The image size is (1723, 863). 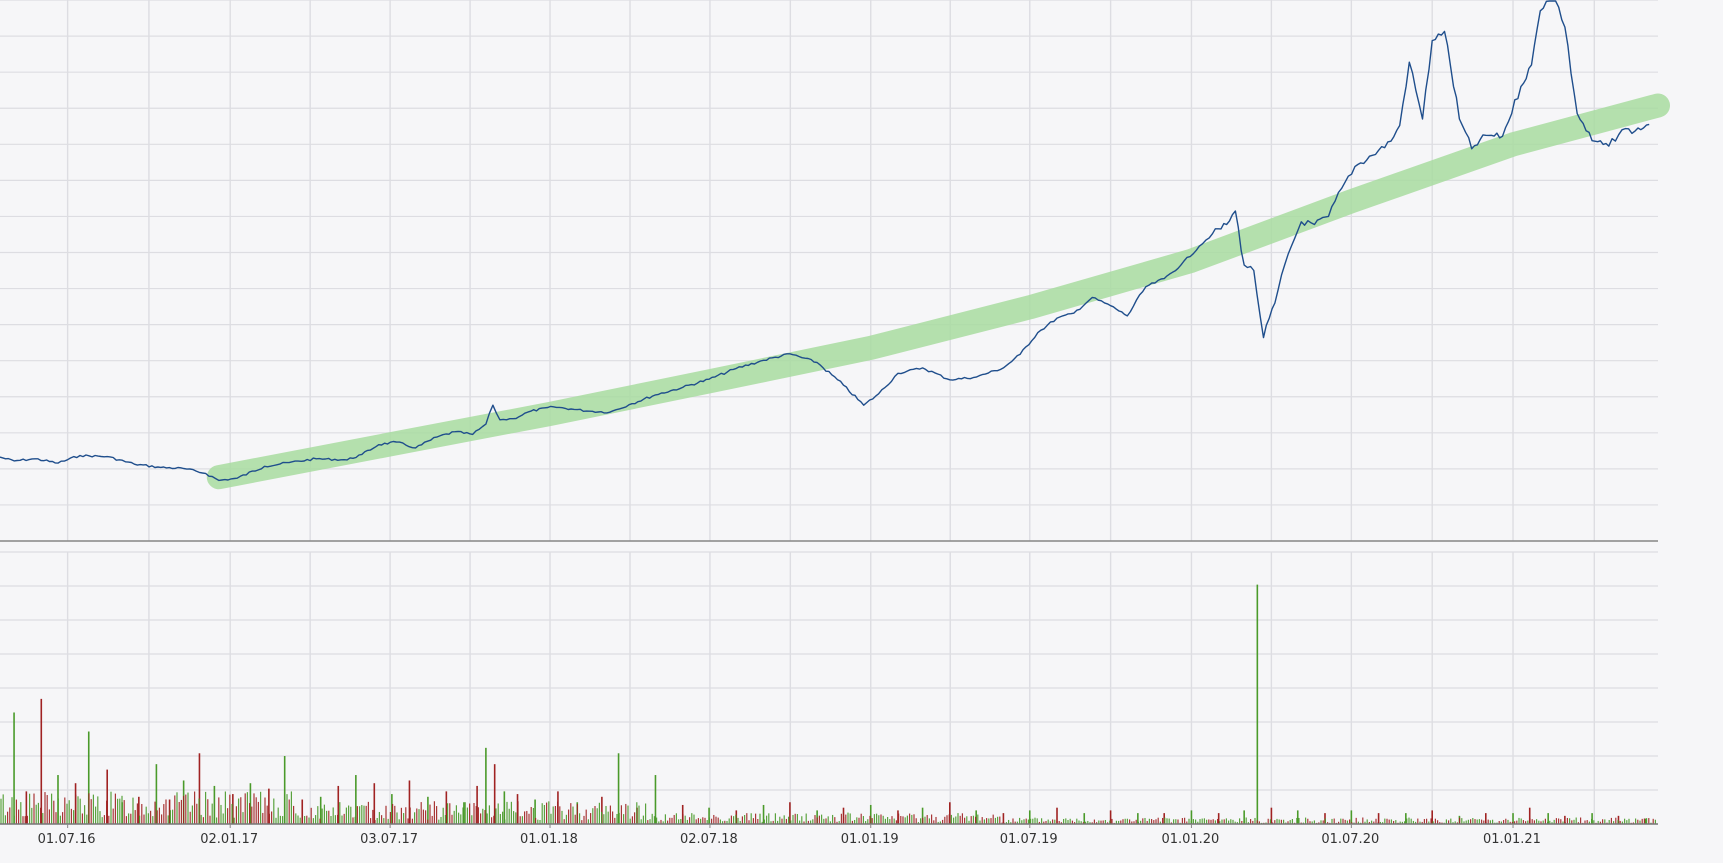 What do you see at coordinates (1350, 839) in the screenshot?
I see `x-tick-label: 01.07.20` at bounding box center [1350, 839].